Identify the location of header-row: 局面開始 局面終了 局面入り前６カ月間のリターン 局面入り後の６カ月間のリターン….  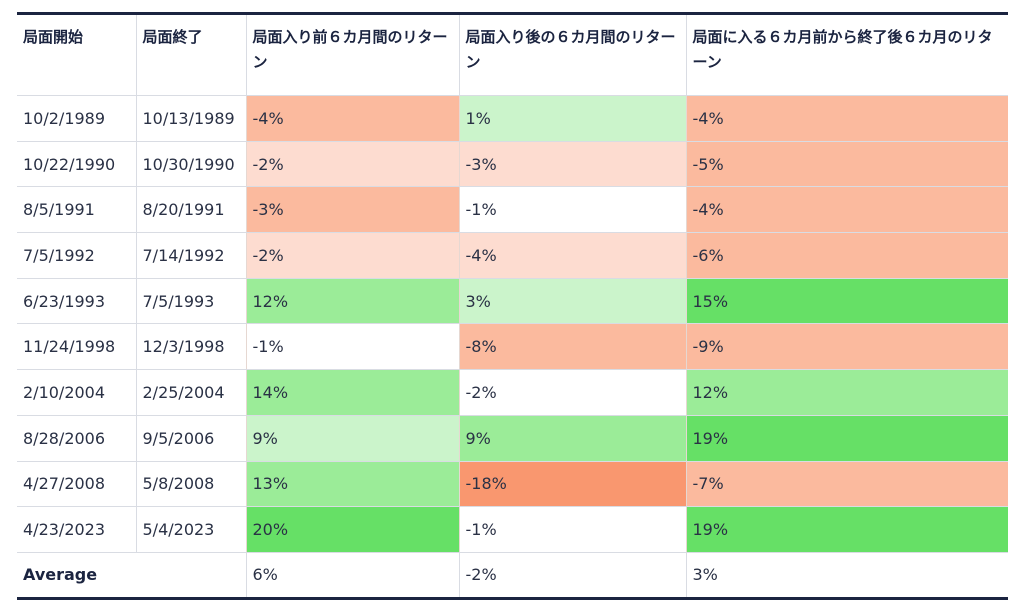
(512, 54).